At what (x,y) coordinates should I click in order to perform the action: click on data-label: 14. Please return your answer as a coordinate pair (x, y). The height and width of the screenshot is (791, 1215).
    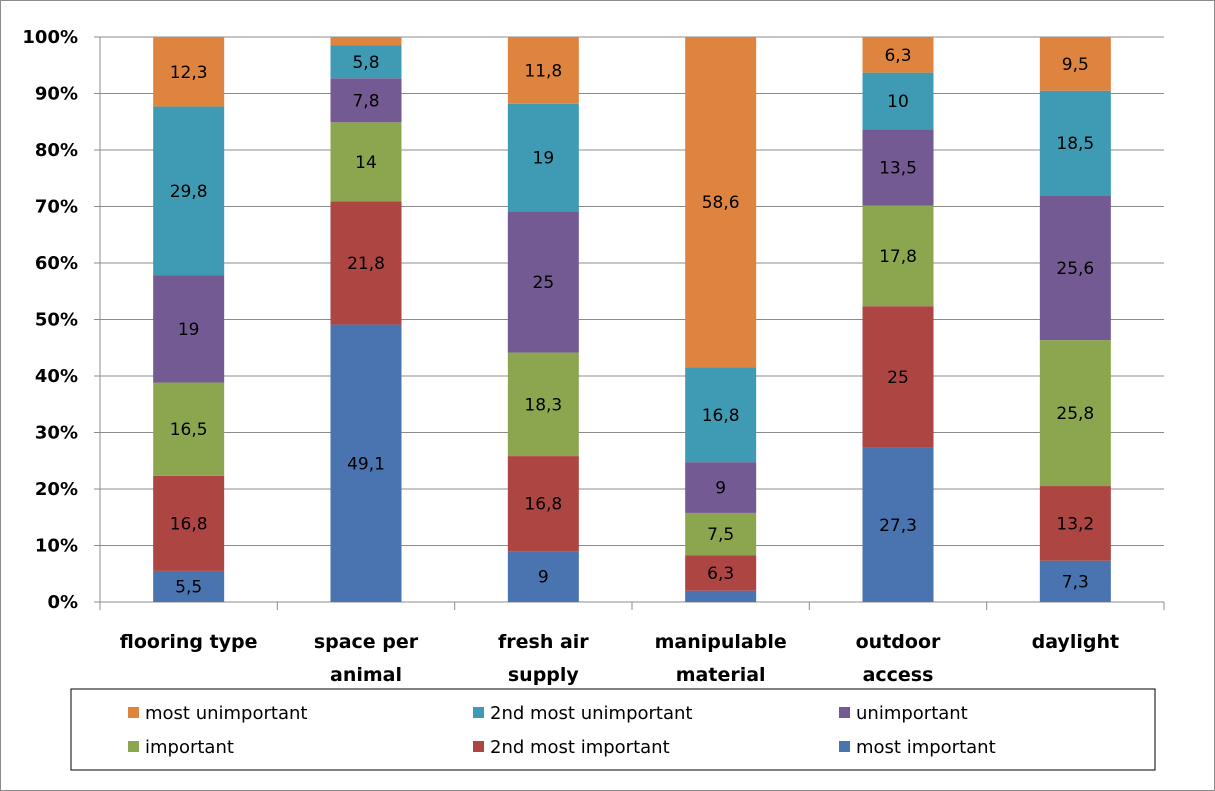
    Looking at the image, I should click on (366, 163).